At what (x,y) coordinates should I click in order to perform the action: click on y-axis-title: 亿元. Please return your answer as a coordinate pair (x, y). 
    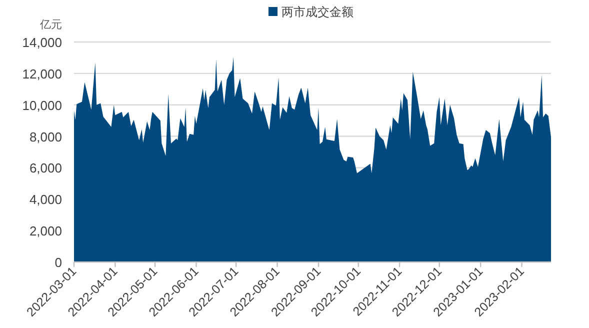
    Looking at the image, I should click on (50, 25).